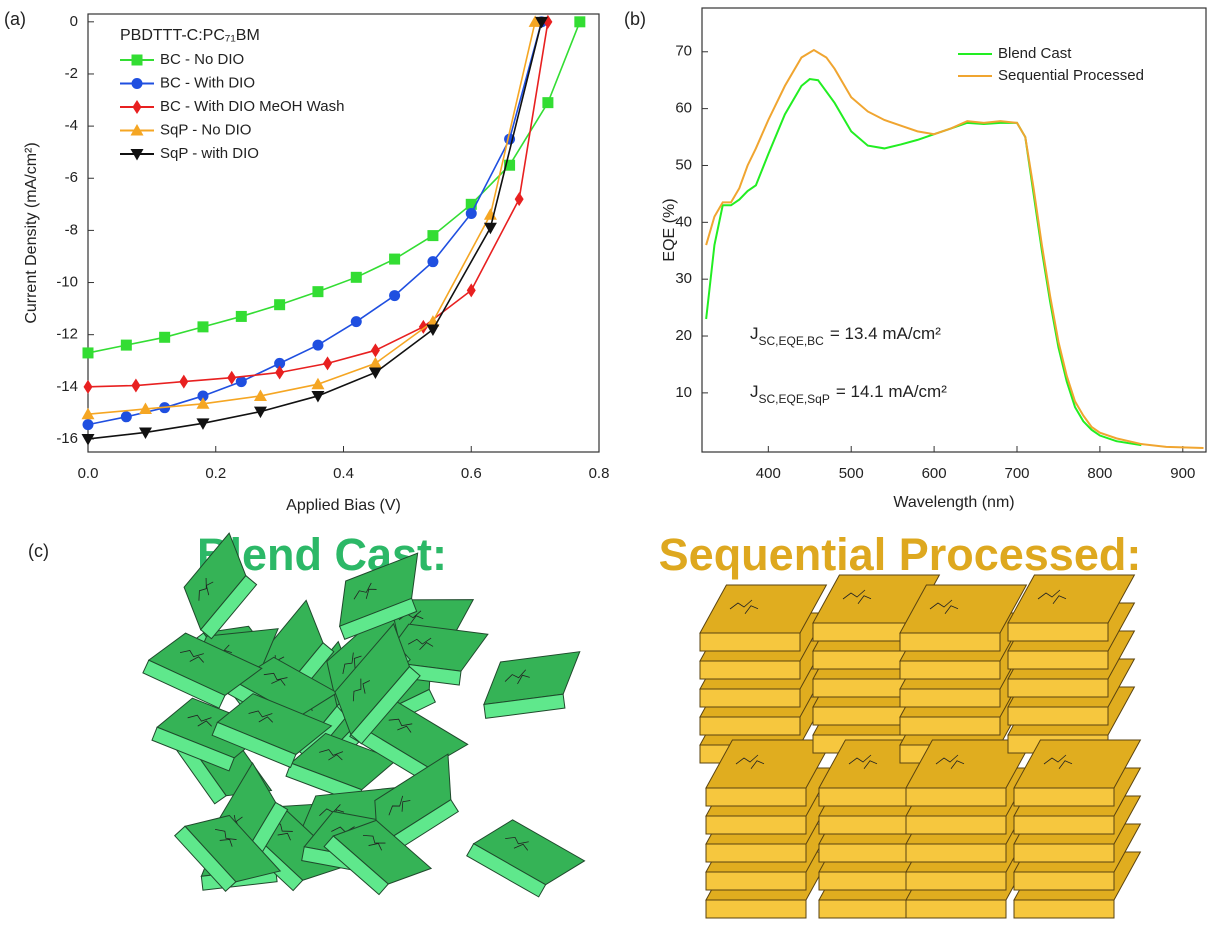 This screenshot has width=1214, height=939. Describe the element at coordinates (74, 21) in the screenshot. I see `y-tick-label: 0` at that location.